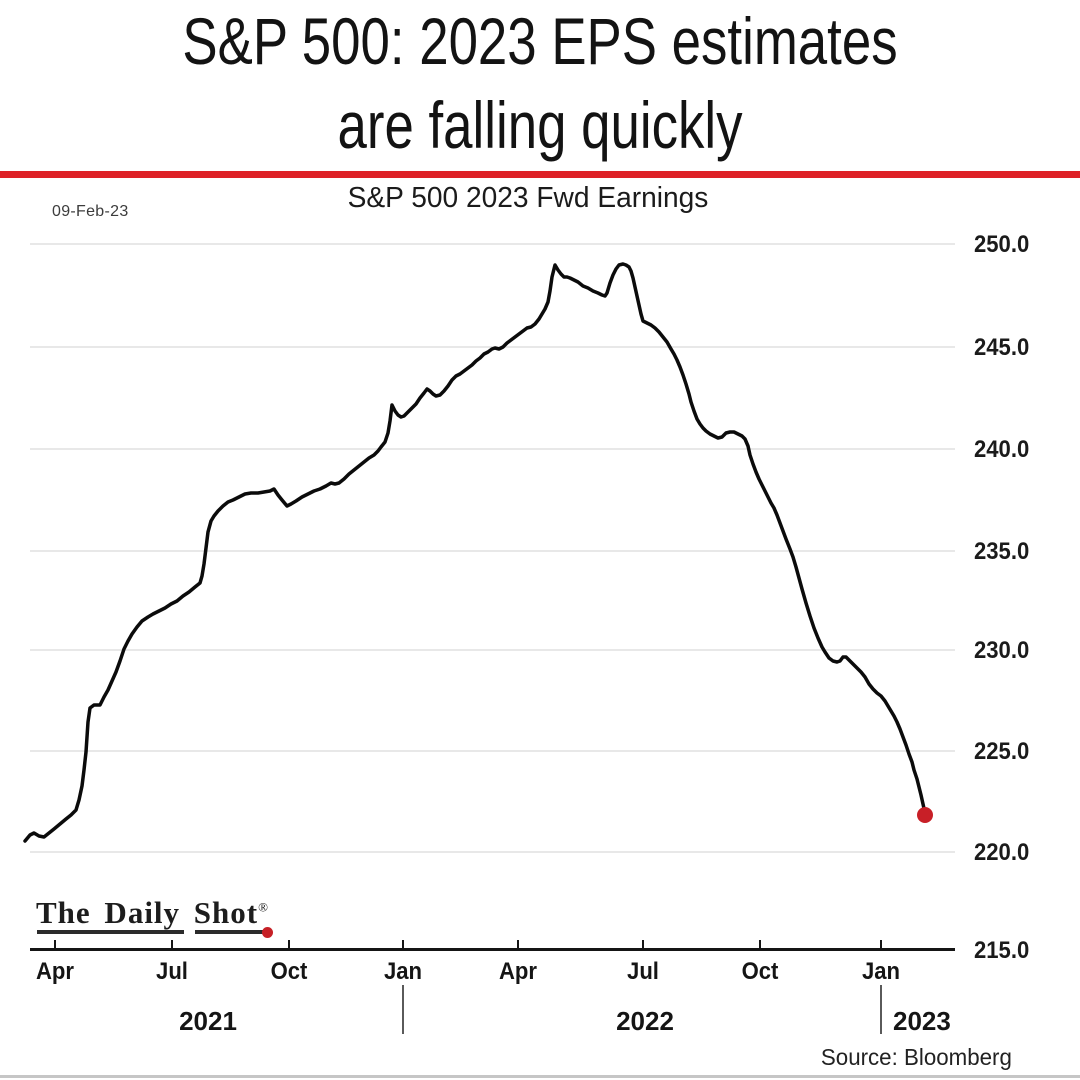 The width and height of the screenshot is (1080, 1080). I want to click on year-label: 2022, so click(645, 1021).